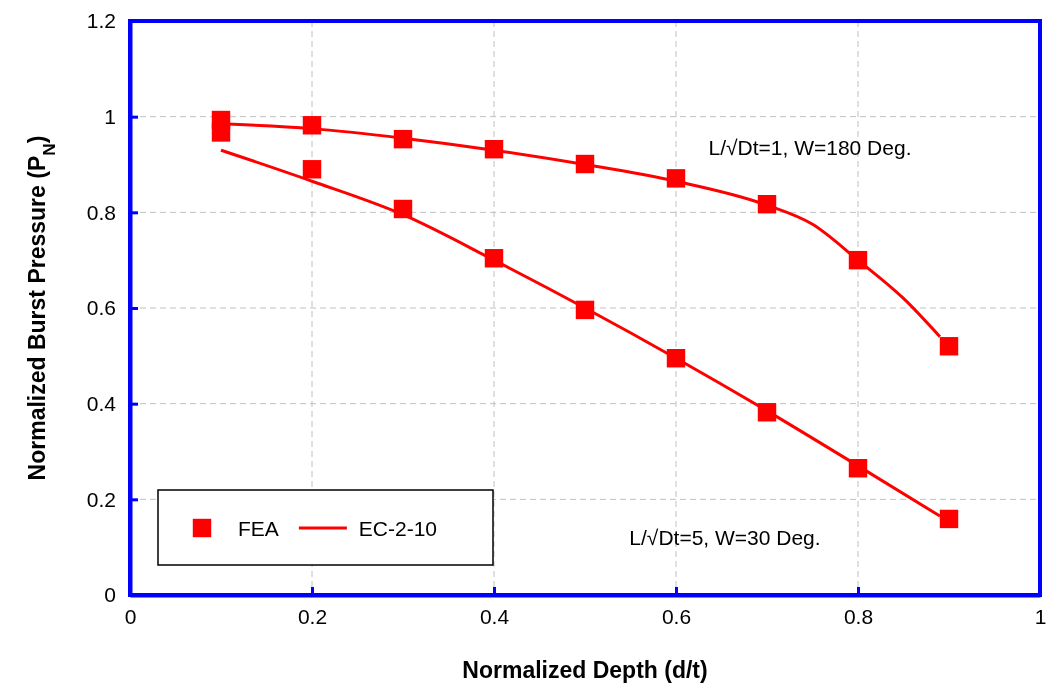  Describe the element at coordinates (110, 595) in the screenshot. I see `y-tick-label: 0` at that location.